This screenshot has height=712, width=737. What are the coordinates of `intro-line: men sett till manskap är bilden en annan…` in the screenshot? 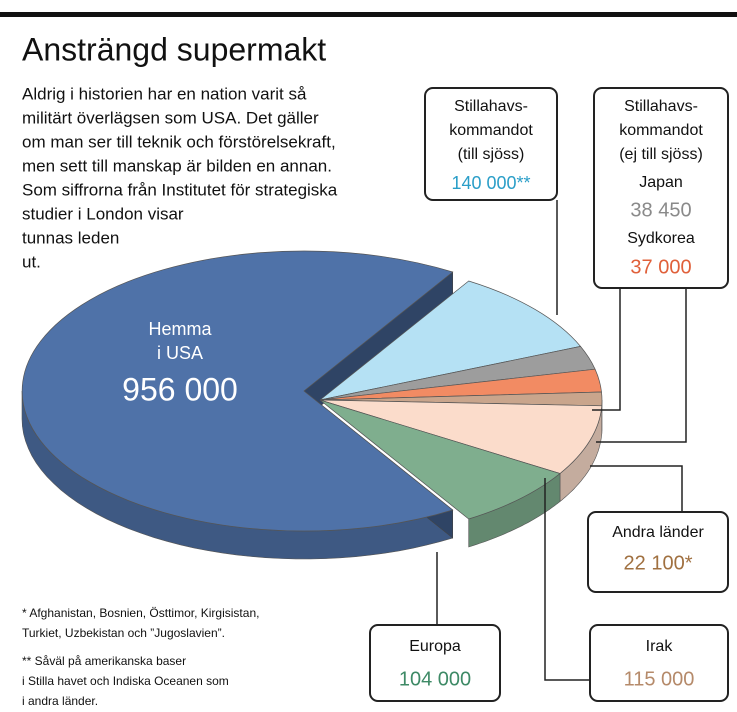 It's located at (177, 165).